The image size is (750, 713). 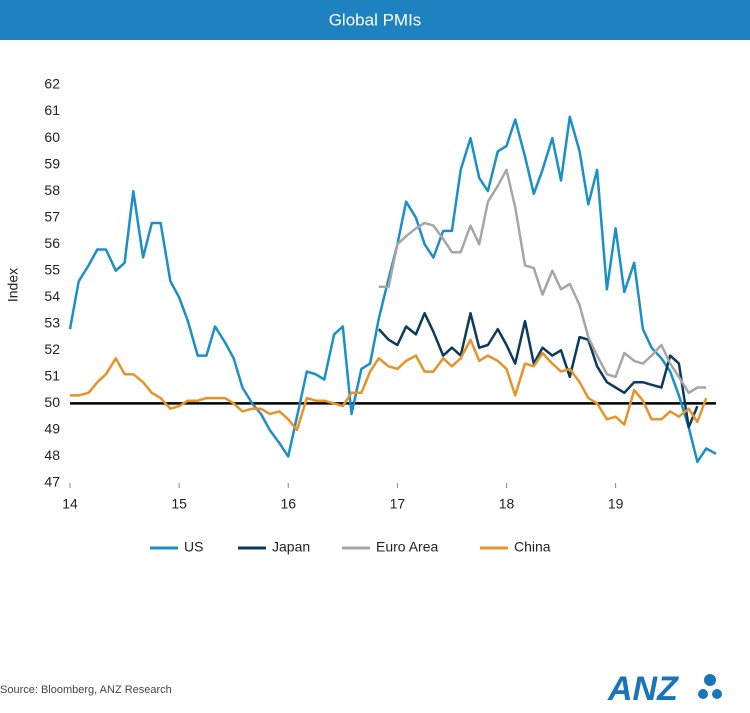 I want to click on x-tick-label: 19, so click(x=616, y=504).